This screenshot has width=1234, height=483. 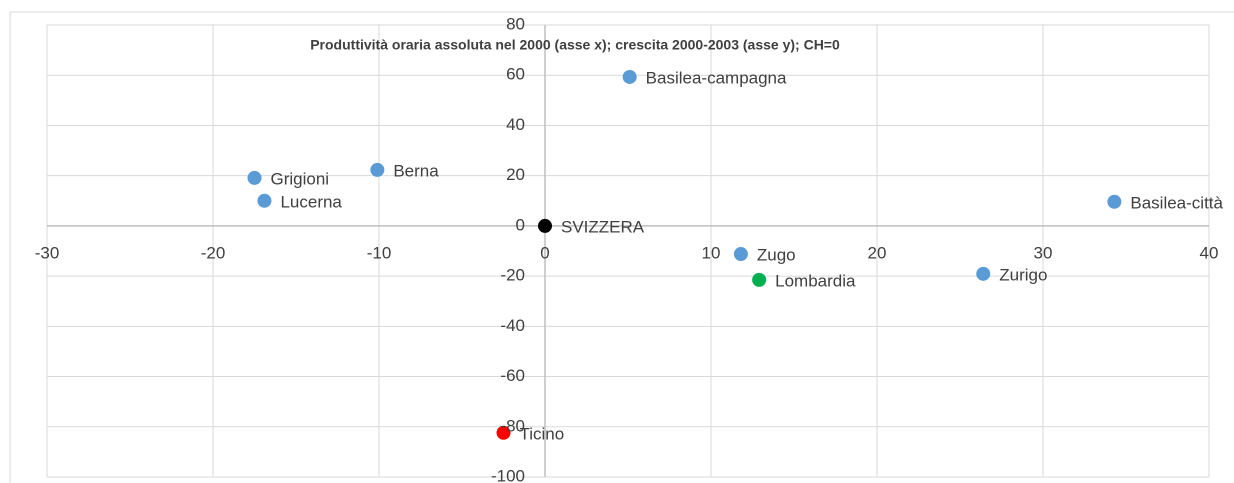 I want to click on y-tick-label: -60, so click(x=512, y=375).